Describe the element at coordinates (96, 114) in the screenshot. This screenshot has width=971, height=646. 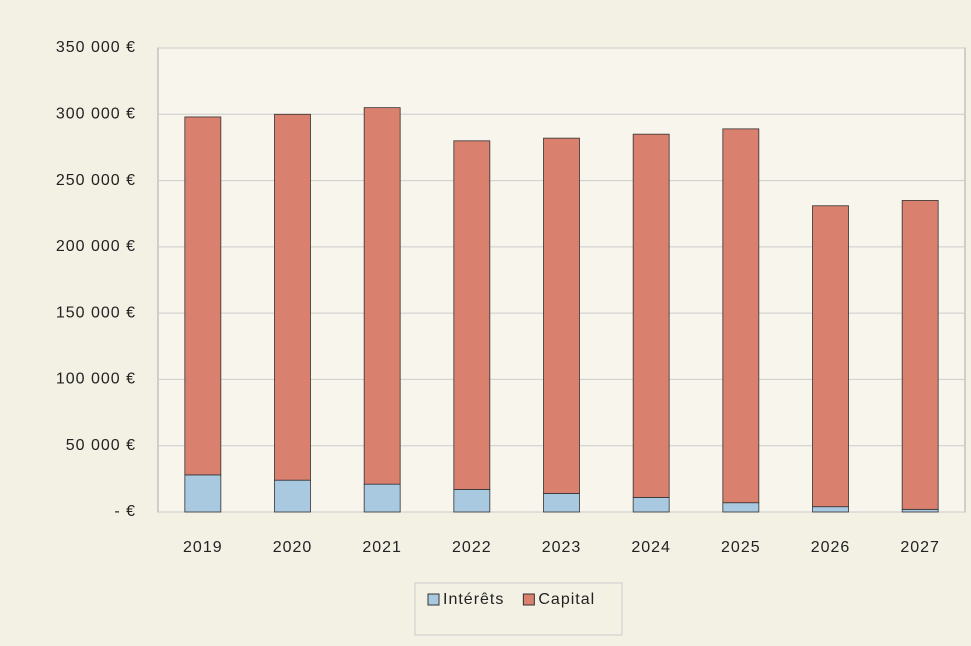
I see `y-tick-label: 300 000 €` at that location.